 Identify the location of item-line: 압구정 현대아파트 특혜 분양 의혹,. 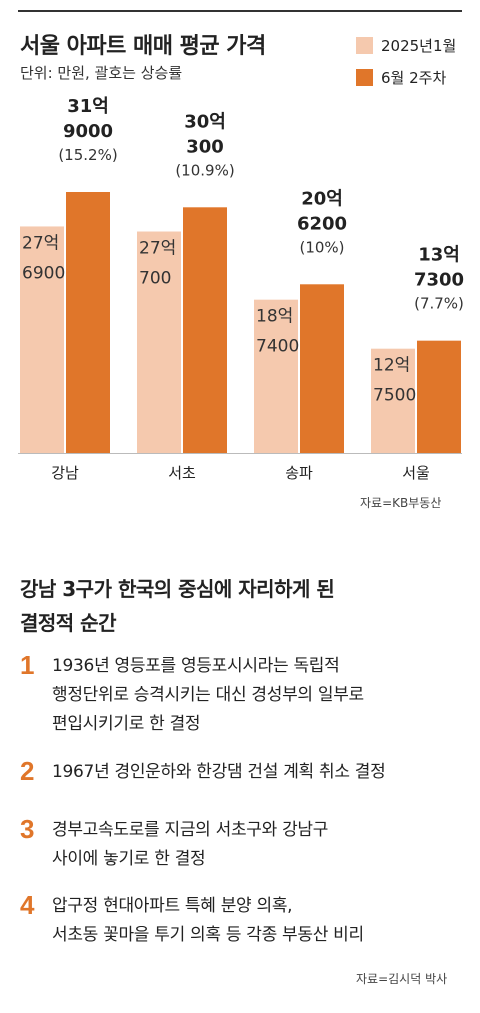
(172, 906).